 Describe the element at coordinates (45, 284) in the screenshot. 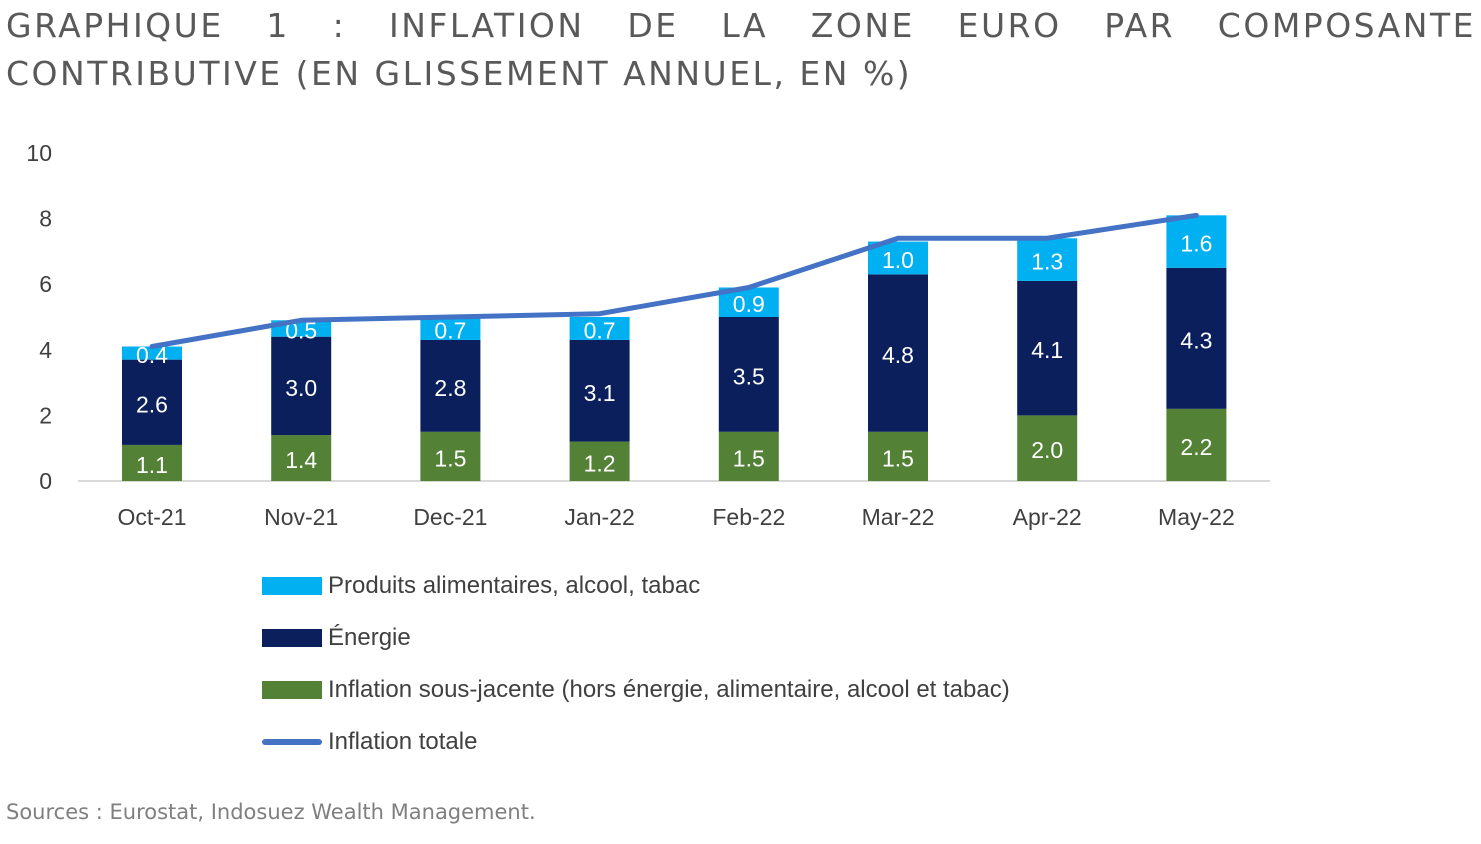

I see `y-tick-label: 6` at that location.